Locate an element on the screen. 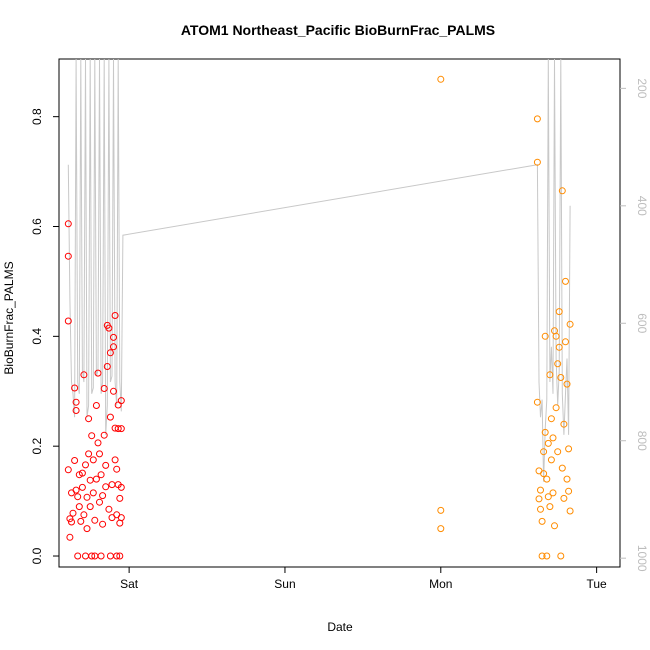 Image resolution: width=650 pixels, height=650 pixels. y-tick-label: 0.8 is located at coordinates (37, 116).